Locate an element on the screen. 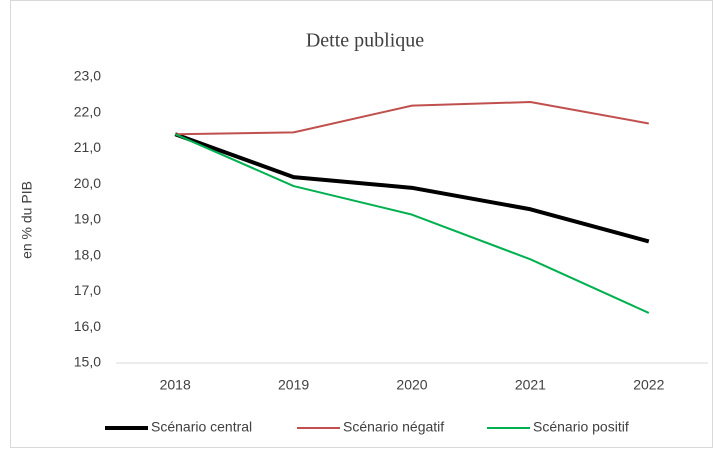 This screenshot has height=449, width=716. y-tick-label: 18,0 is located at coordinates (87, 254).